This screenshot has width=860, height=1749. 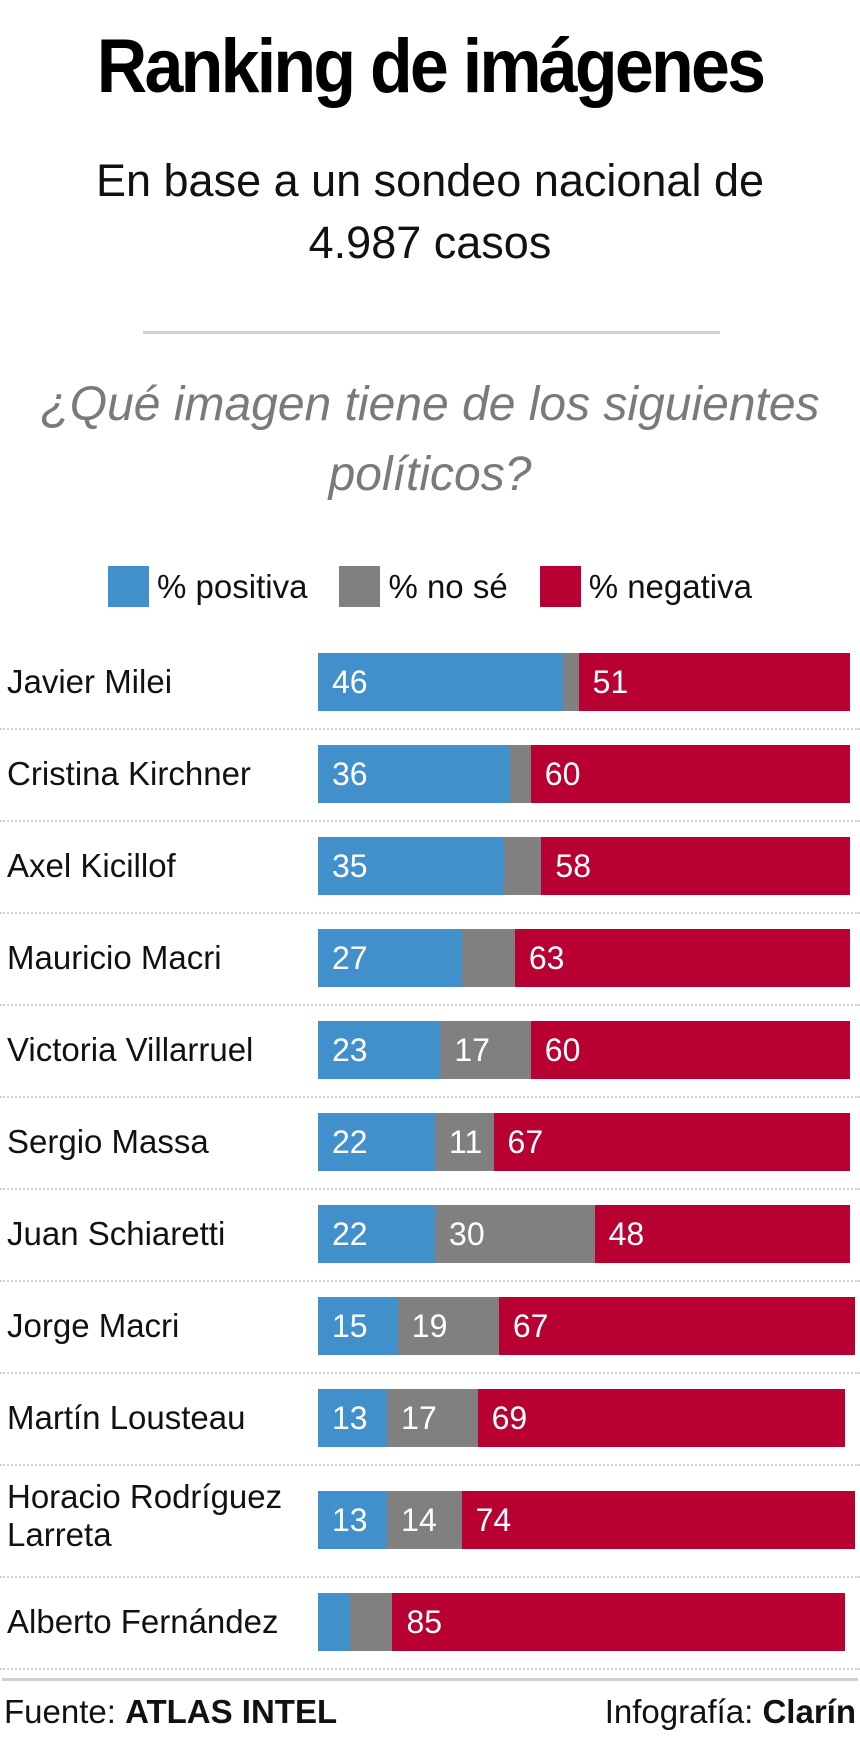 I want to click on data-label: 51, so click(x=610, y=682).